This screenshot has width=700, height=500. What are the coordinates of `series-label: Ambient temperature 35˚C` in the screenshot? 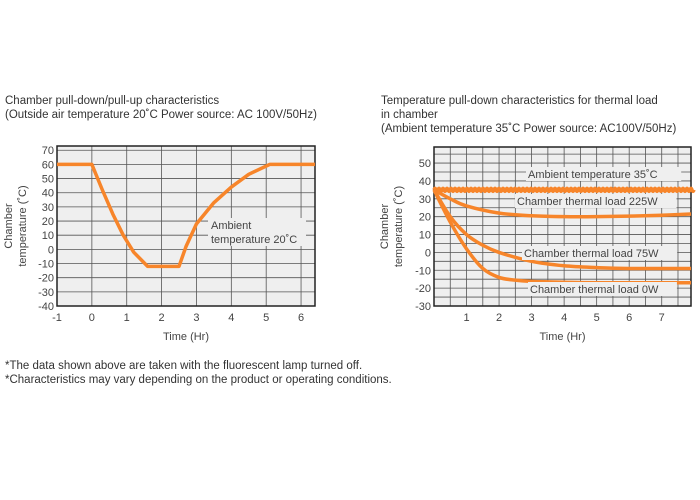 It's located at (593, 175).